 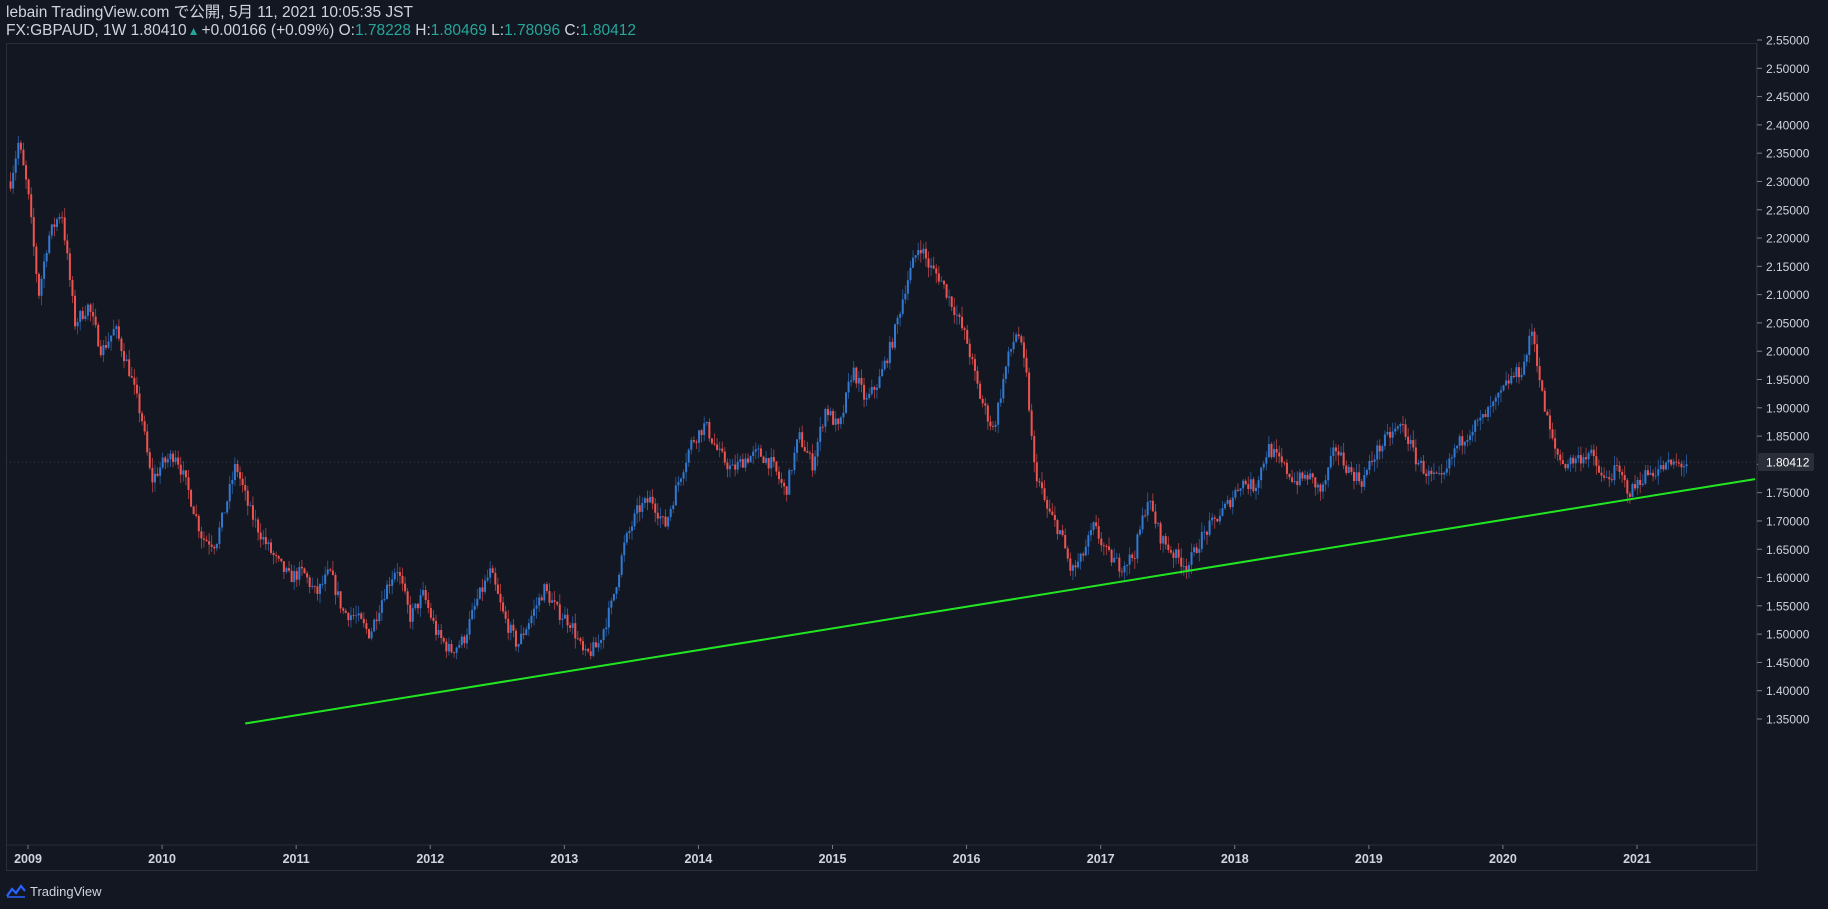 I want to click on footer-brand: TradingView, so click(x=54, y=891).